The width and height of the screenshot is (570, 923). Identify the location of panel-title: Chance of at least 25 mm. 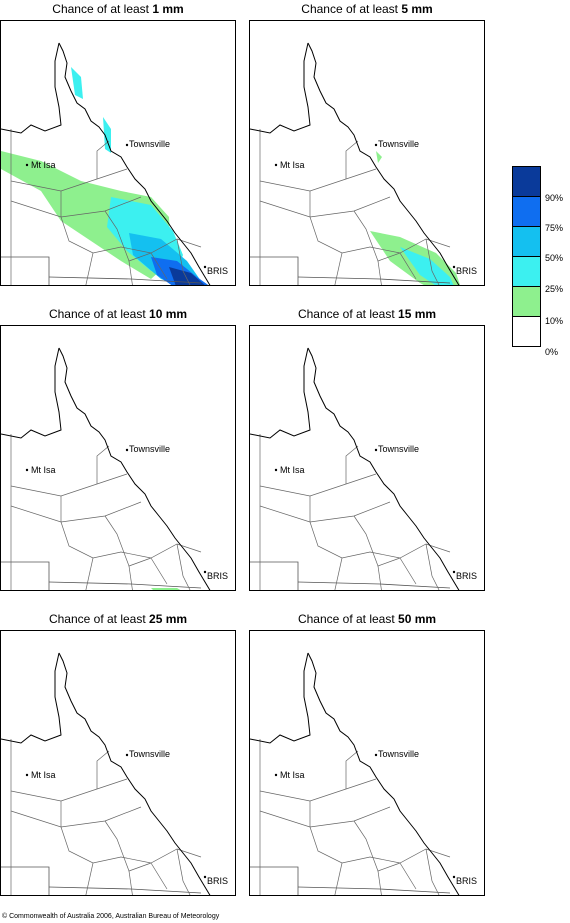
(118, 619).